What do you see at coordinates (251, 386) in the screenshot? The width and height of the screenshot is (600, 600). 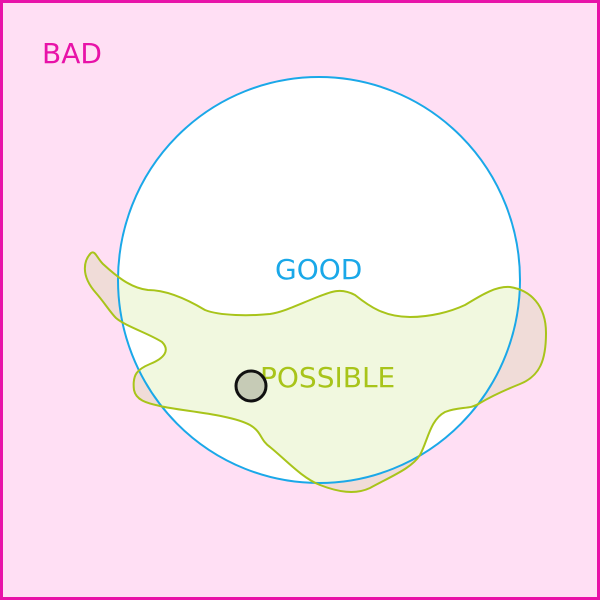 I see `current-position-marker` at bounding box center [251, 386].